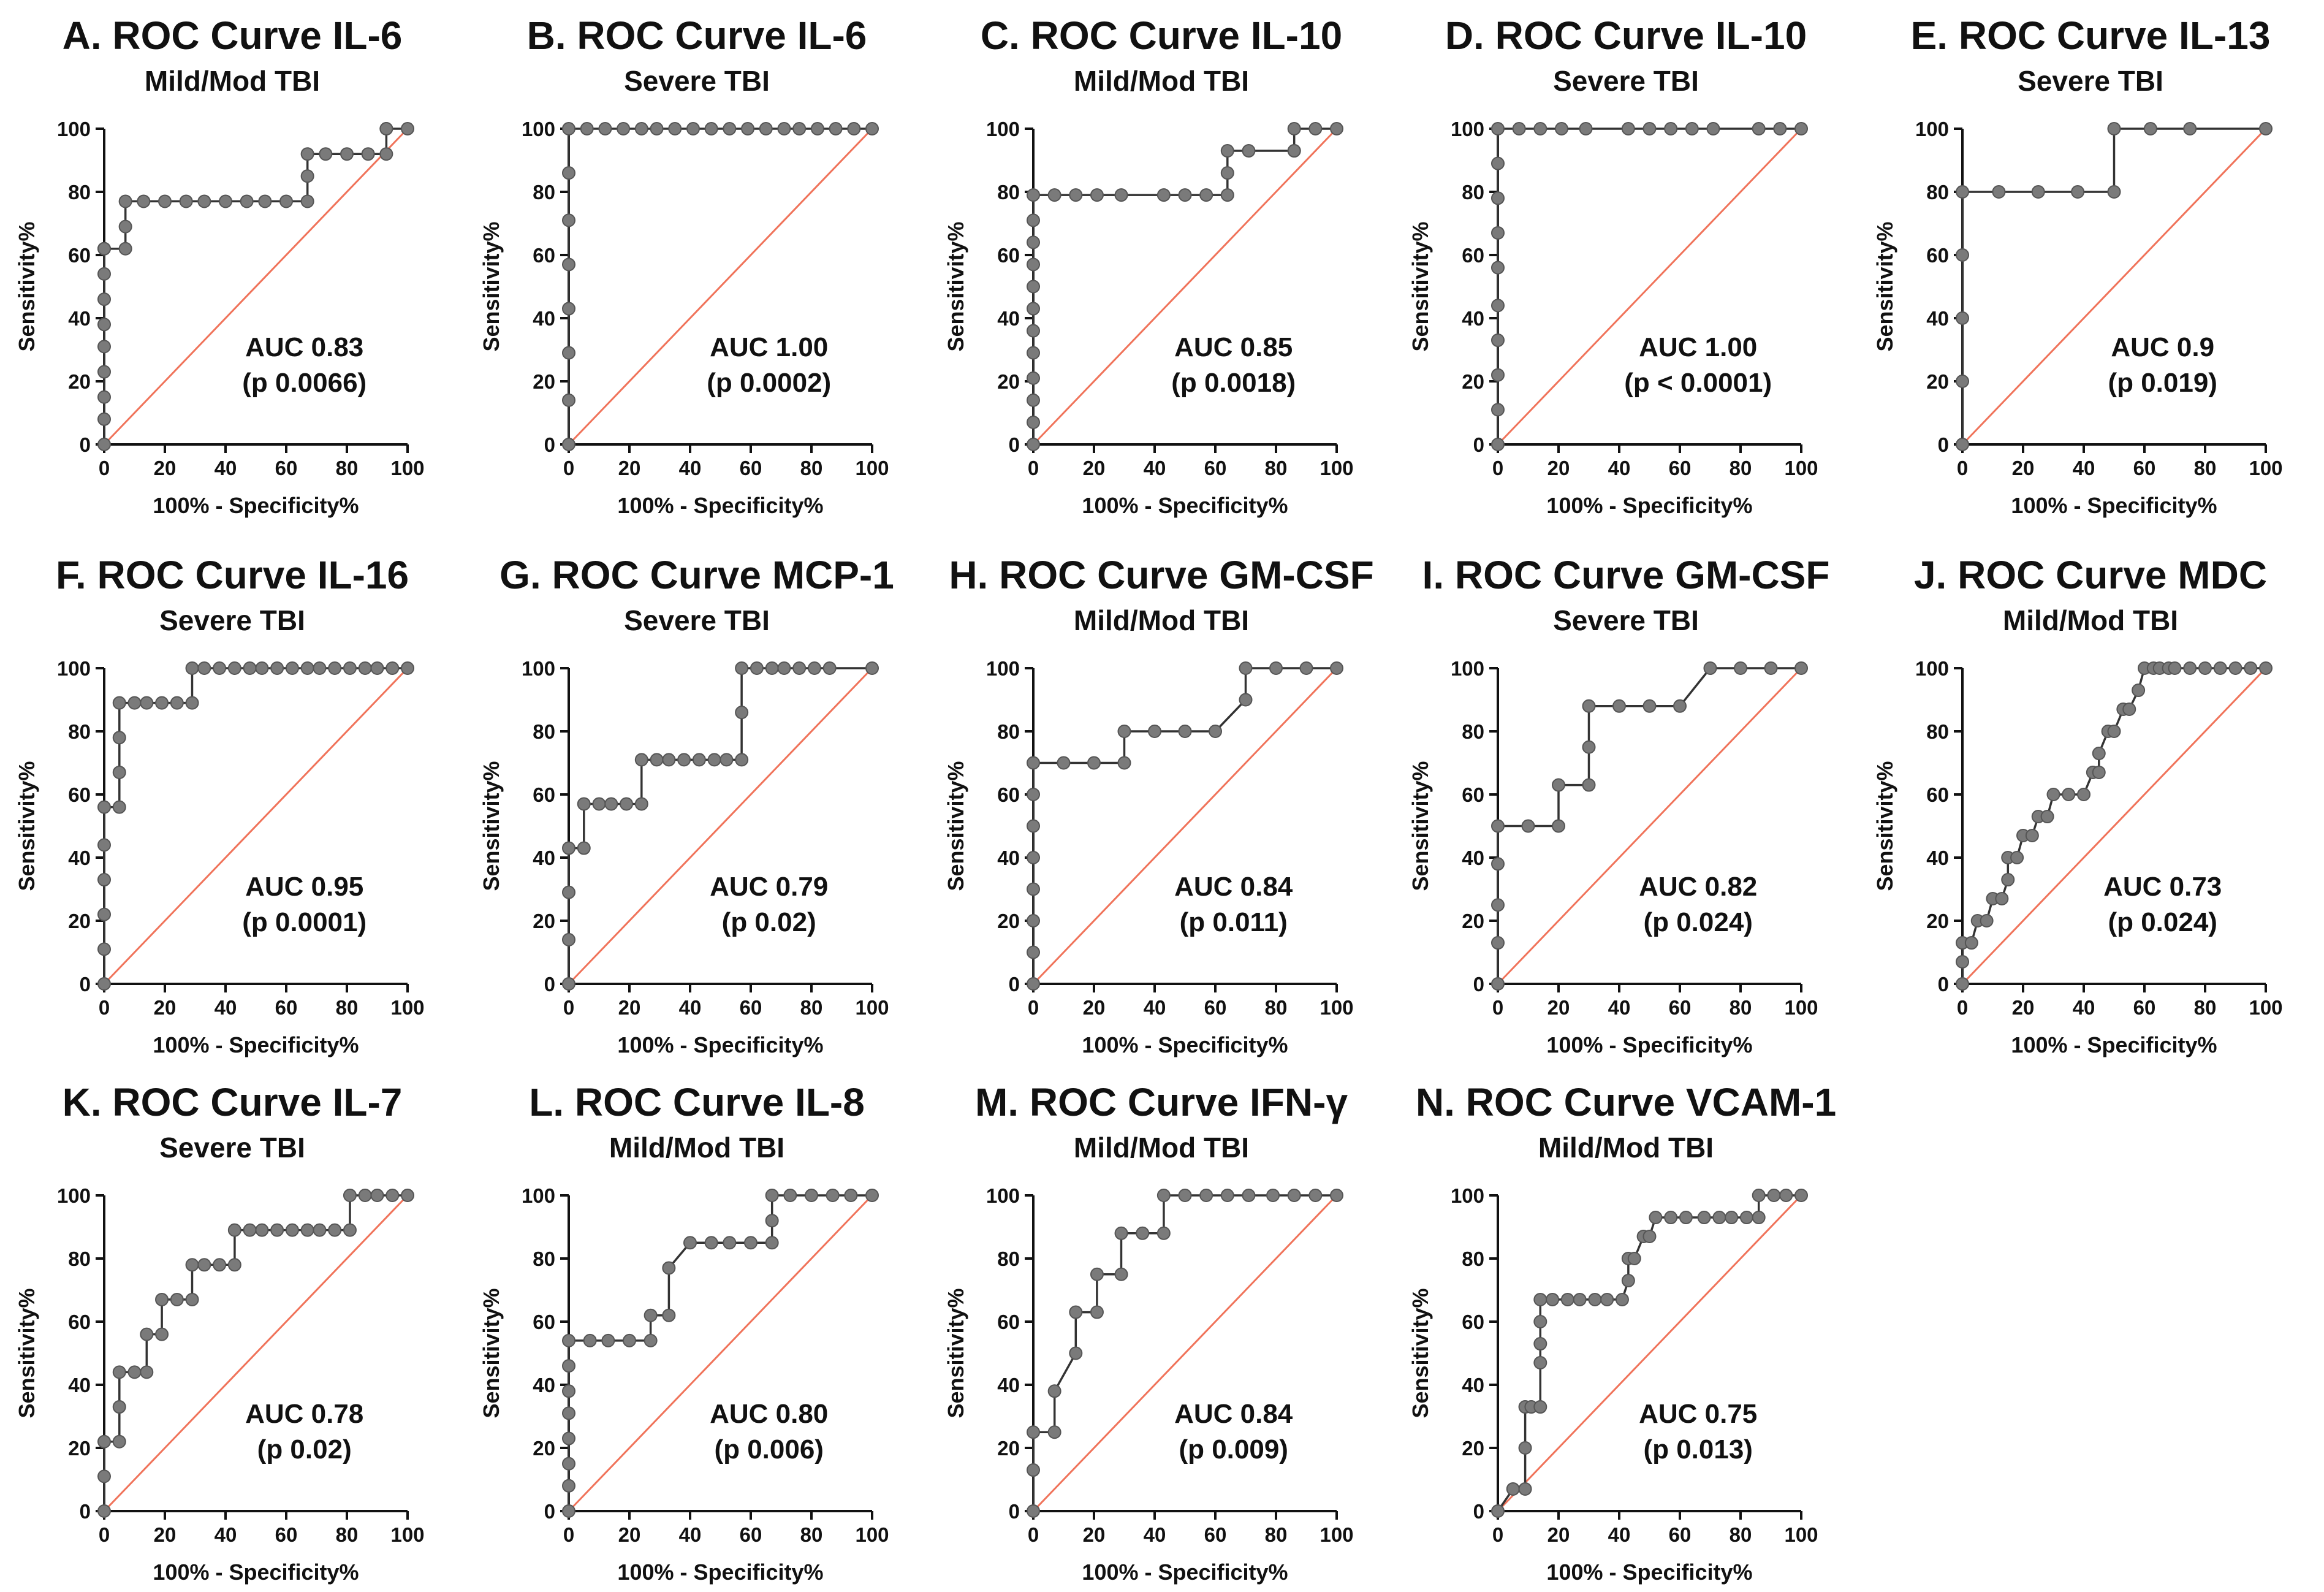 The image size is (2324, 1592). I want to click on x-tick-label: 40, so click(226, 1008).